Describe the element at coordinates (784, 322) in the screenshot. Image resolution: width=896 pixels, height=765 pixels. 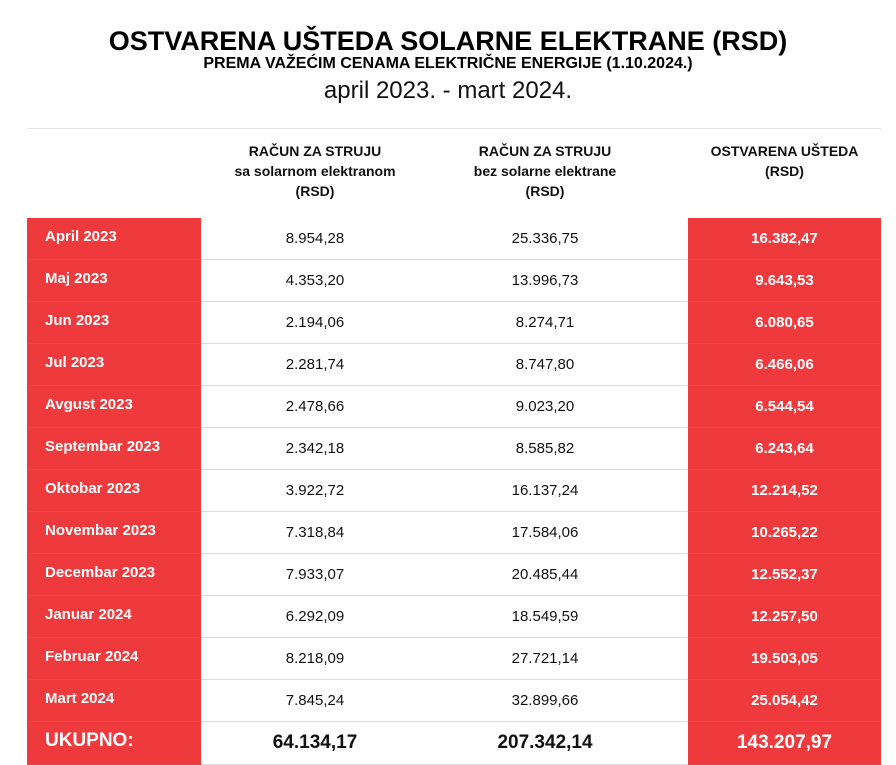
I see `savings-cell: 6.080,65` at that location.